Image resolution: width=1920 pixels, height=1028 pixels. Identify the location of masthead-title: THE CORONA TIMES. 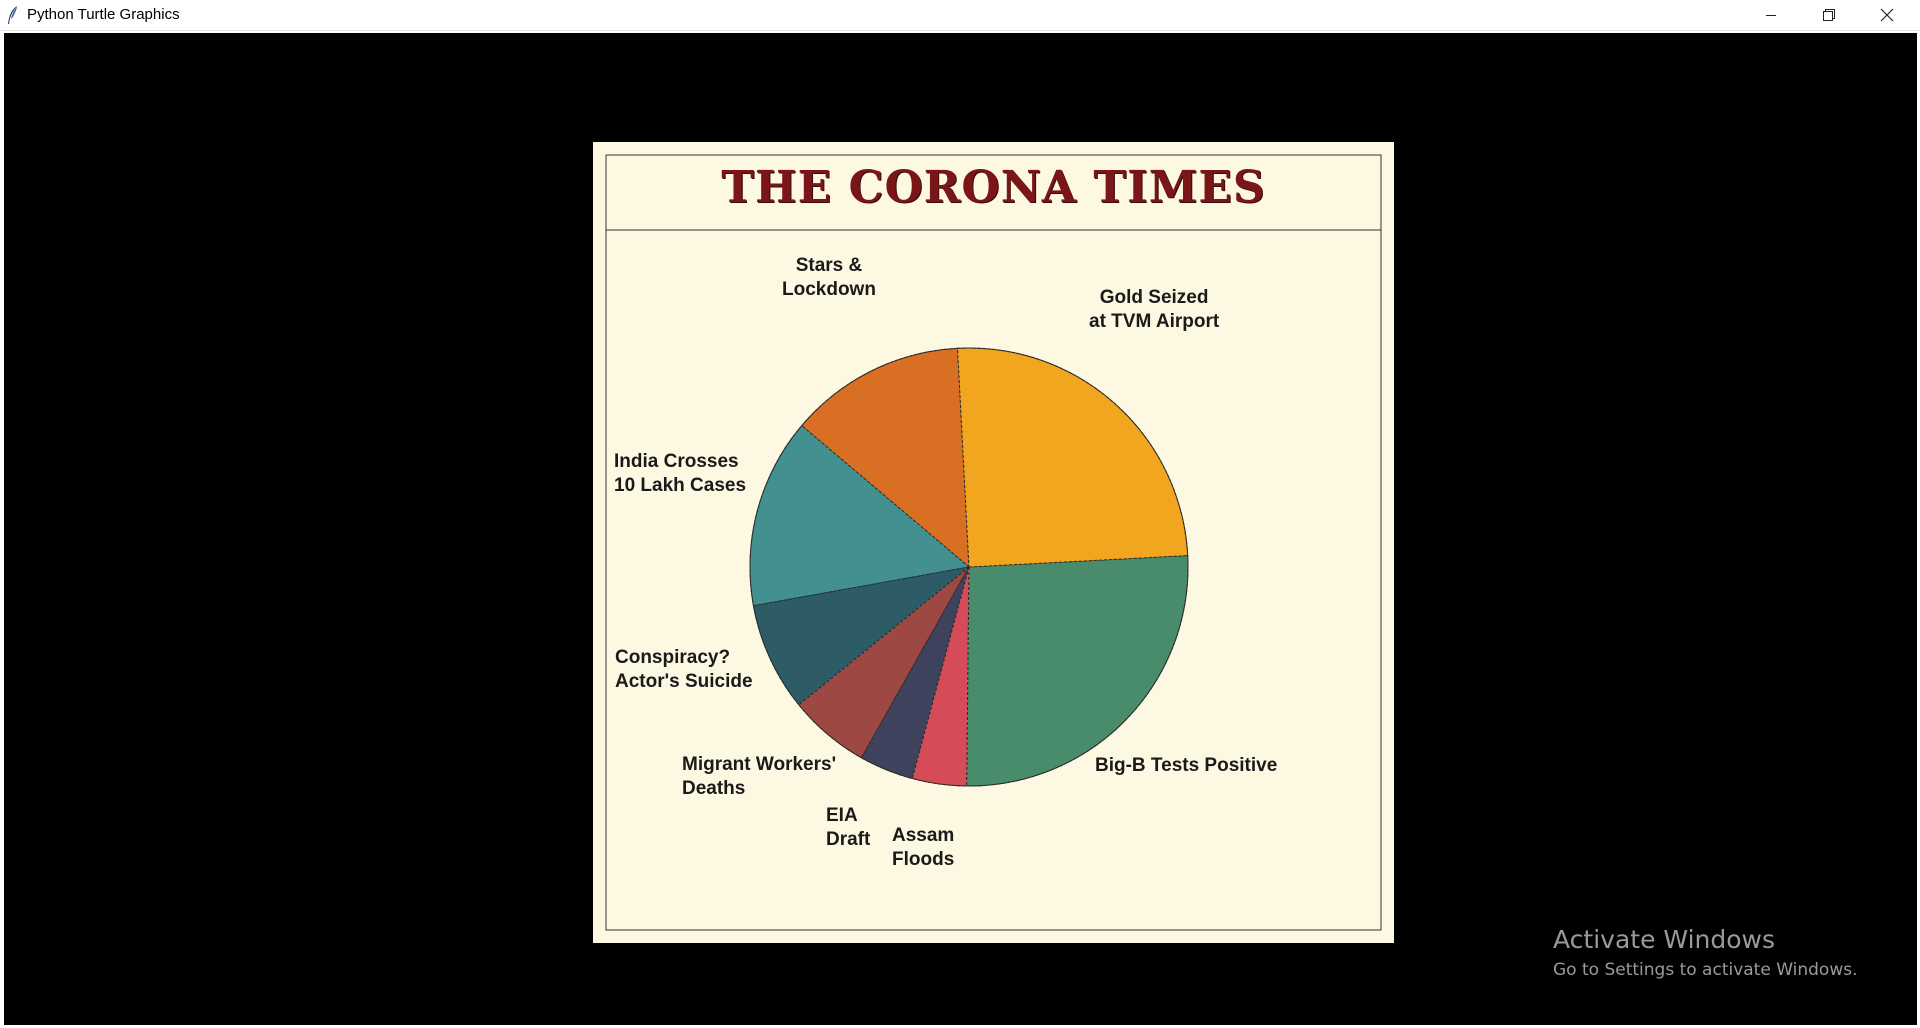
(993, 187).